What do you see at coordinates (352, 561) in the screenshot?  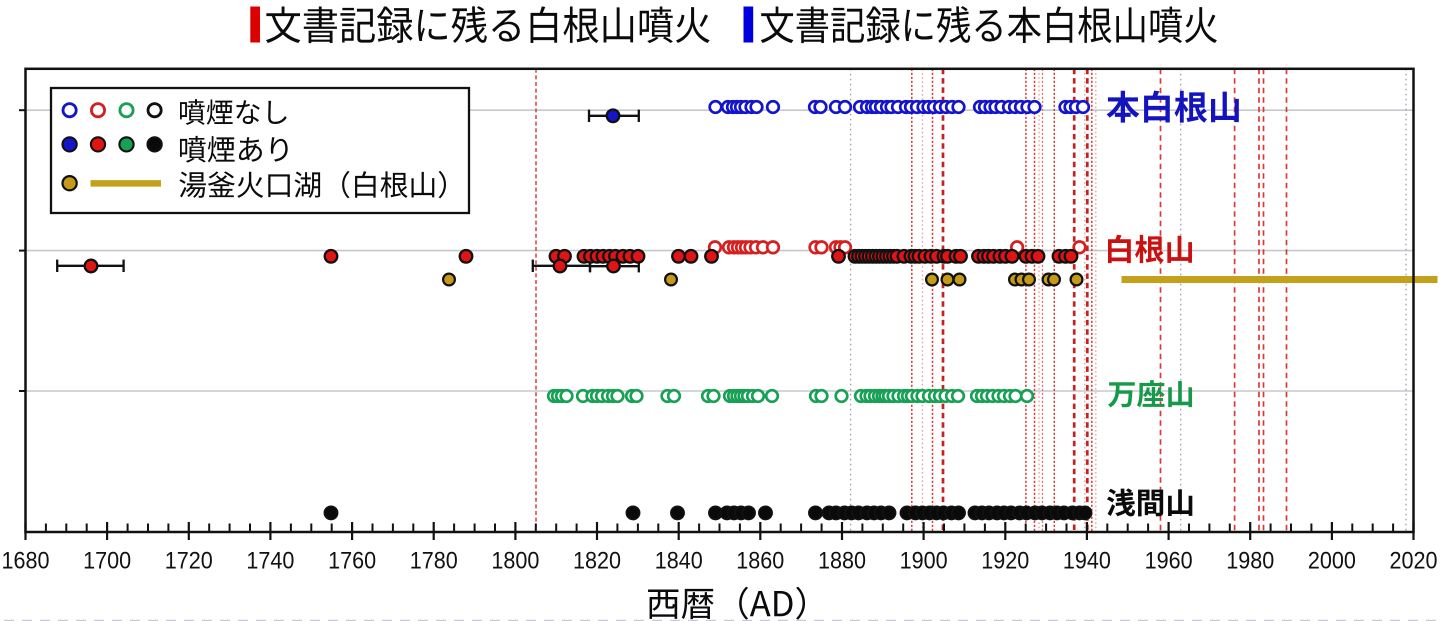 I see `svg-text: 1760` at bounding box center [352, 561].